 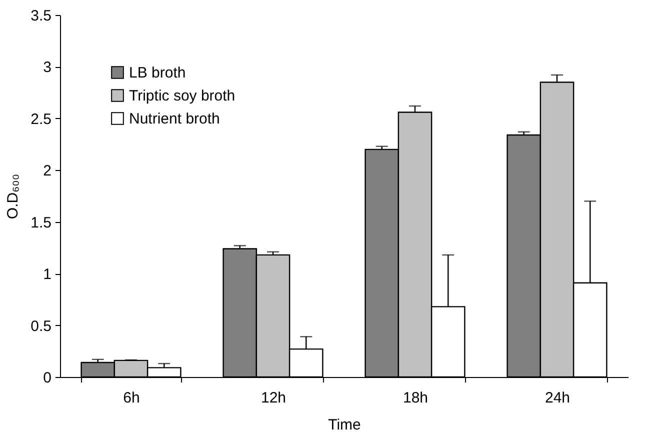 What do you see at coordinates (344, 425) in the screenshot?
I see `x-axis-title: Time` at bounding box center [344, 425].